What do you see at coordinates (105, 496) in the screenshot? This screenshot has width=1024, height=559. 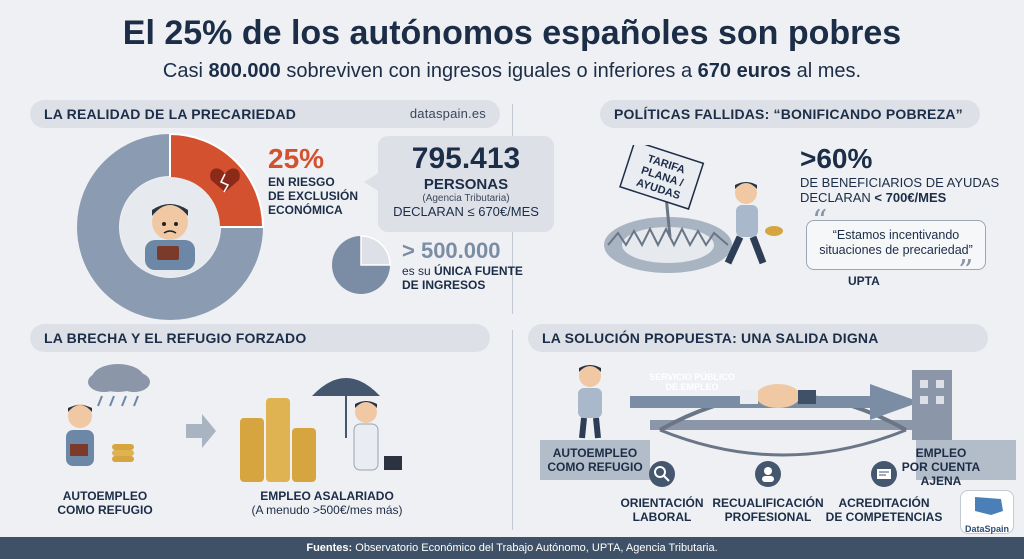 I see `refuge-label-line1: AUTOEMPLEO` at bounding box center [105, 496].